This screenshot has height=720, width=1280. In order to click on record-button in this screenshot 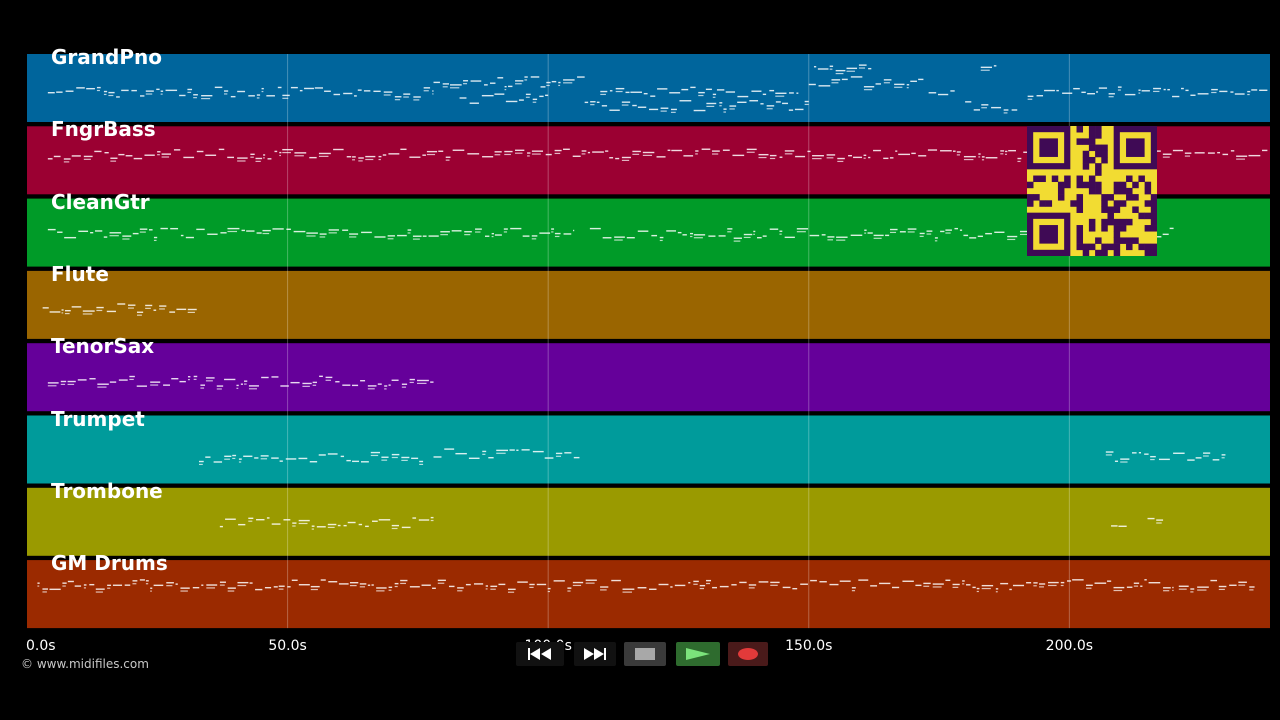, I will do `click(748, 654)`.